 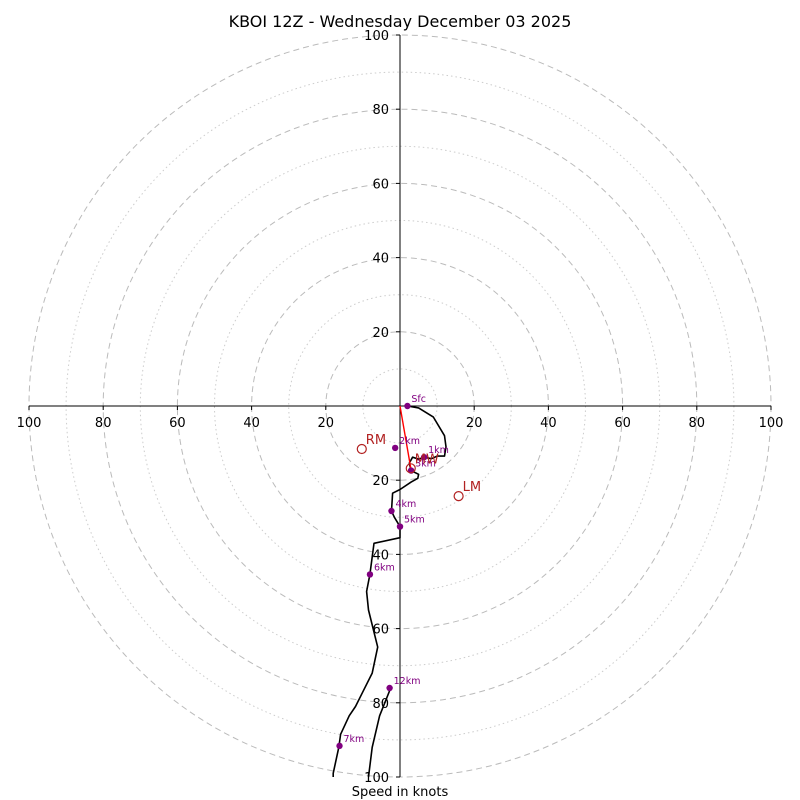 I want to click on storm-motion-label-mw: MW, so click(x=427, y=459).